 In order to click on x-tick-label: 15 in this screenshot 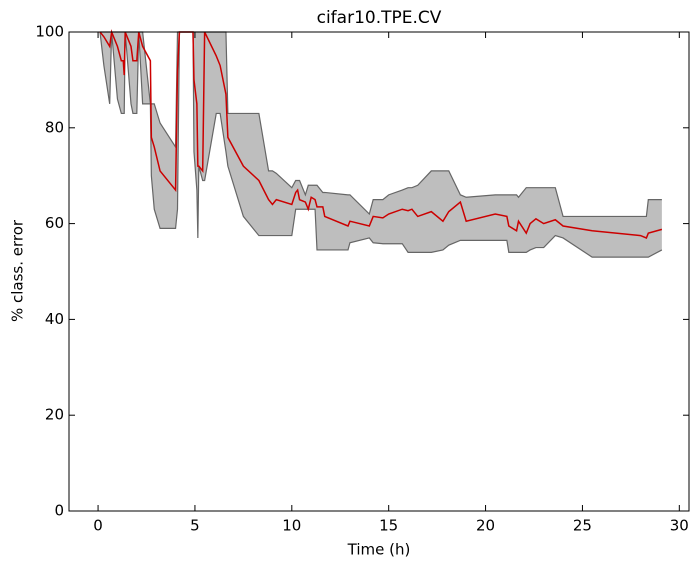, I will do `click(388, 526)`.